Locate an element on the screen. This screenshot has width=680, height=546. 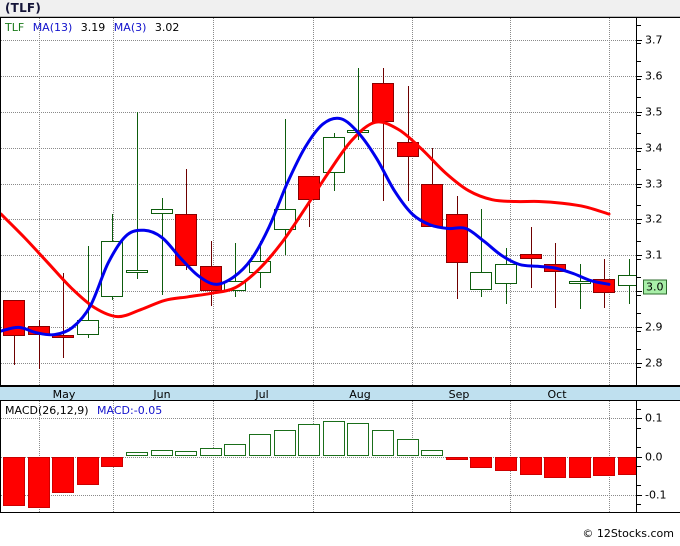
legend-ma13-label: MA(13) is located at coordinates (52, 27).